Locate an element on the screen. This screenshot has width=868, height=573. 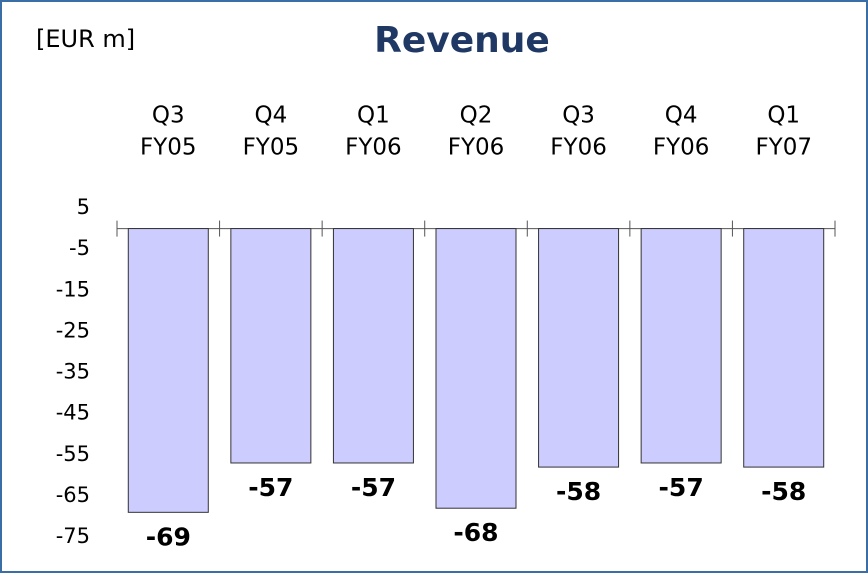
y-tick-label: -45 is located at coordinates (73, 413).